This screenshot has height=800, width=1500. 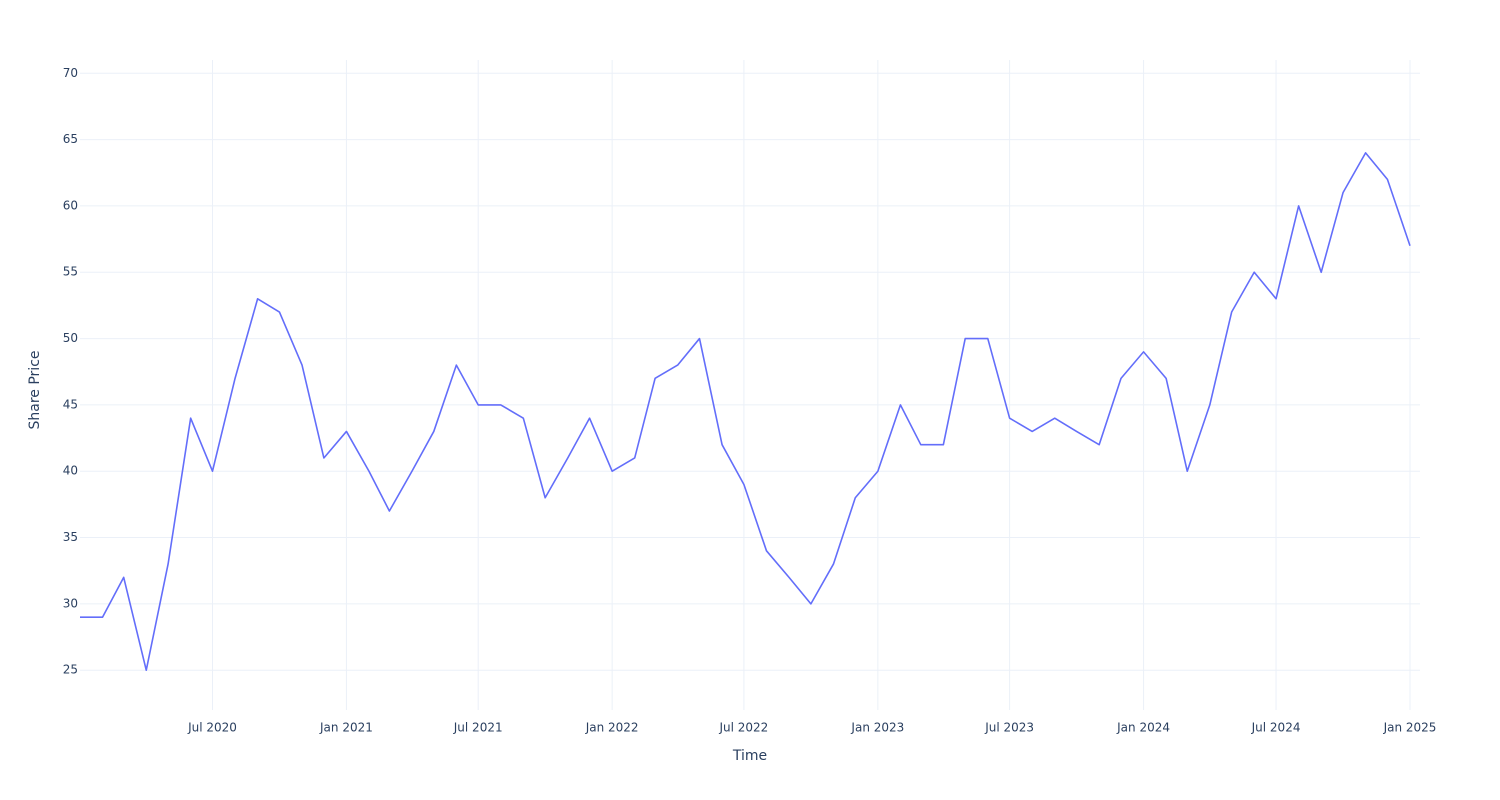 I want to click on x-tick-label: Jul 2021, so click(x=478, y=728).